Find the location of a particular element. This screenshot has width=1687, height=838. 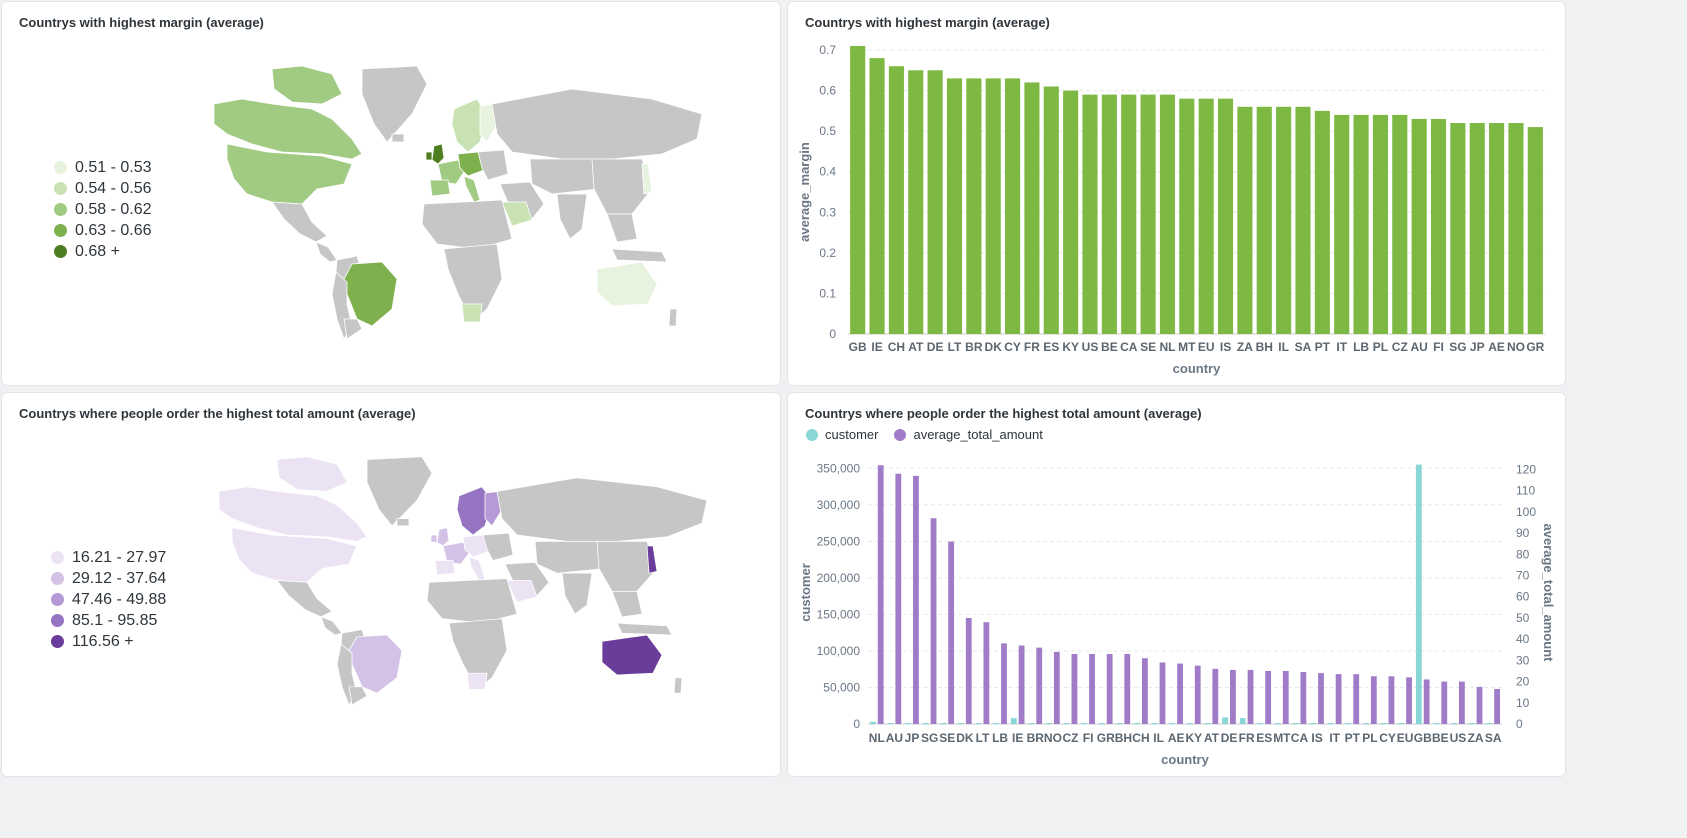

y-tick-label: 0.1 is located at coordinates (827, 293).